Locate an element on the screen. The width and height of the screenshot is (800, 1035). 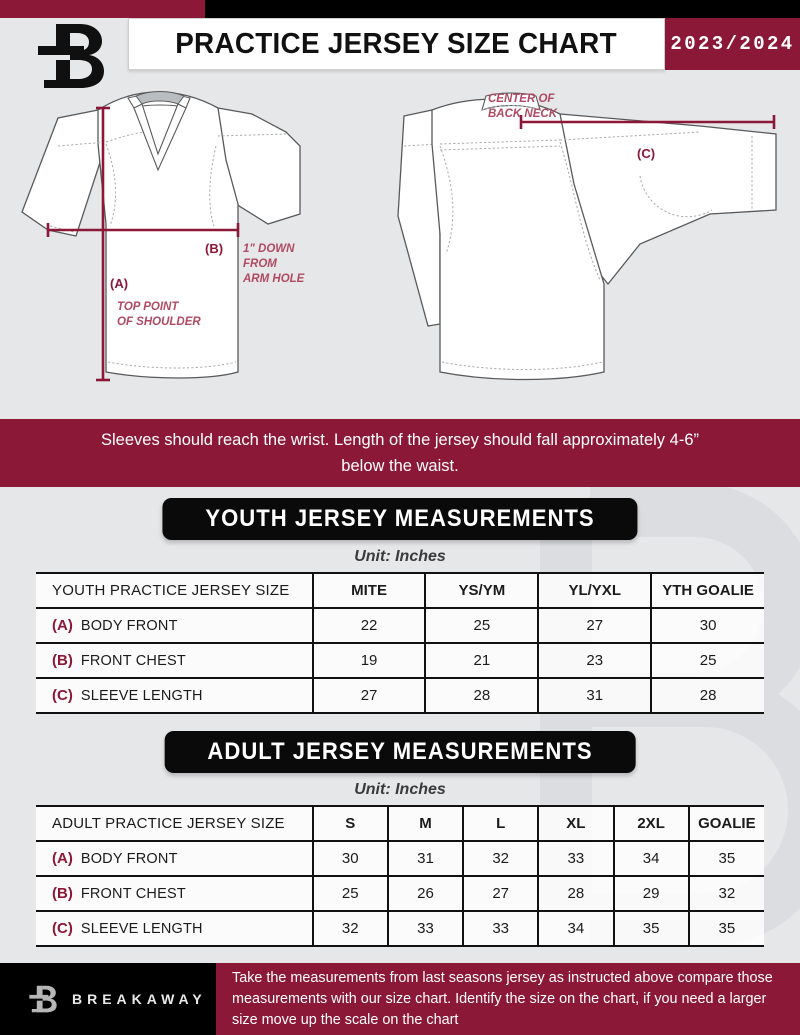
title-plate: PRACTICE JERSEY SIZE CHART is located at coordinates (396, 44).